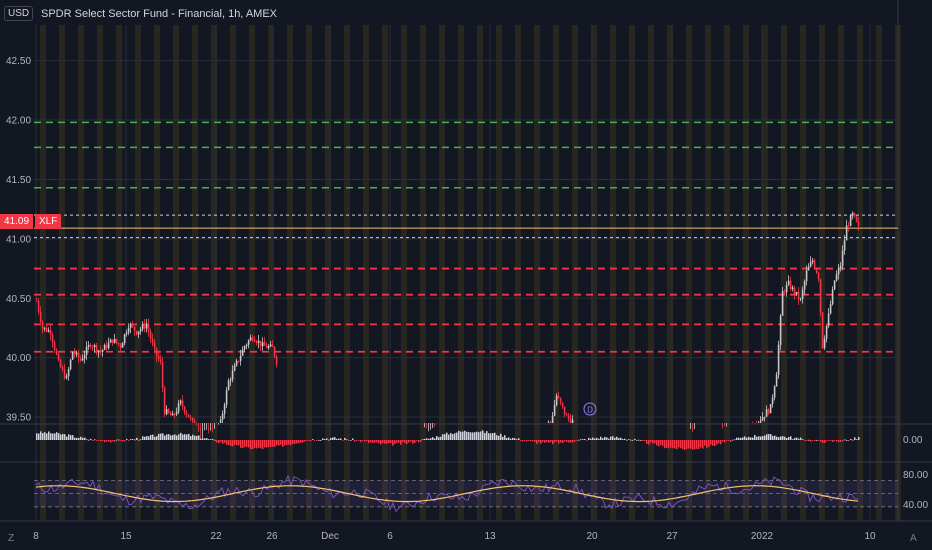 Image resolution: width=932 pixels, height=550 pixels. What do you see at coordinates (18, 418) in the screenshot?
I see `price-tick-label: 39.50` at bounding box center [18, 418].